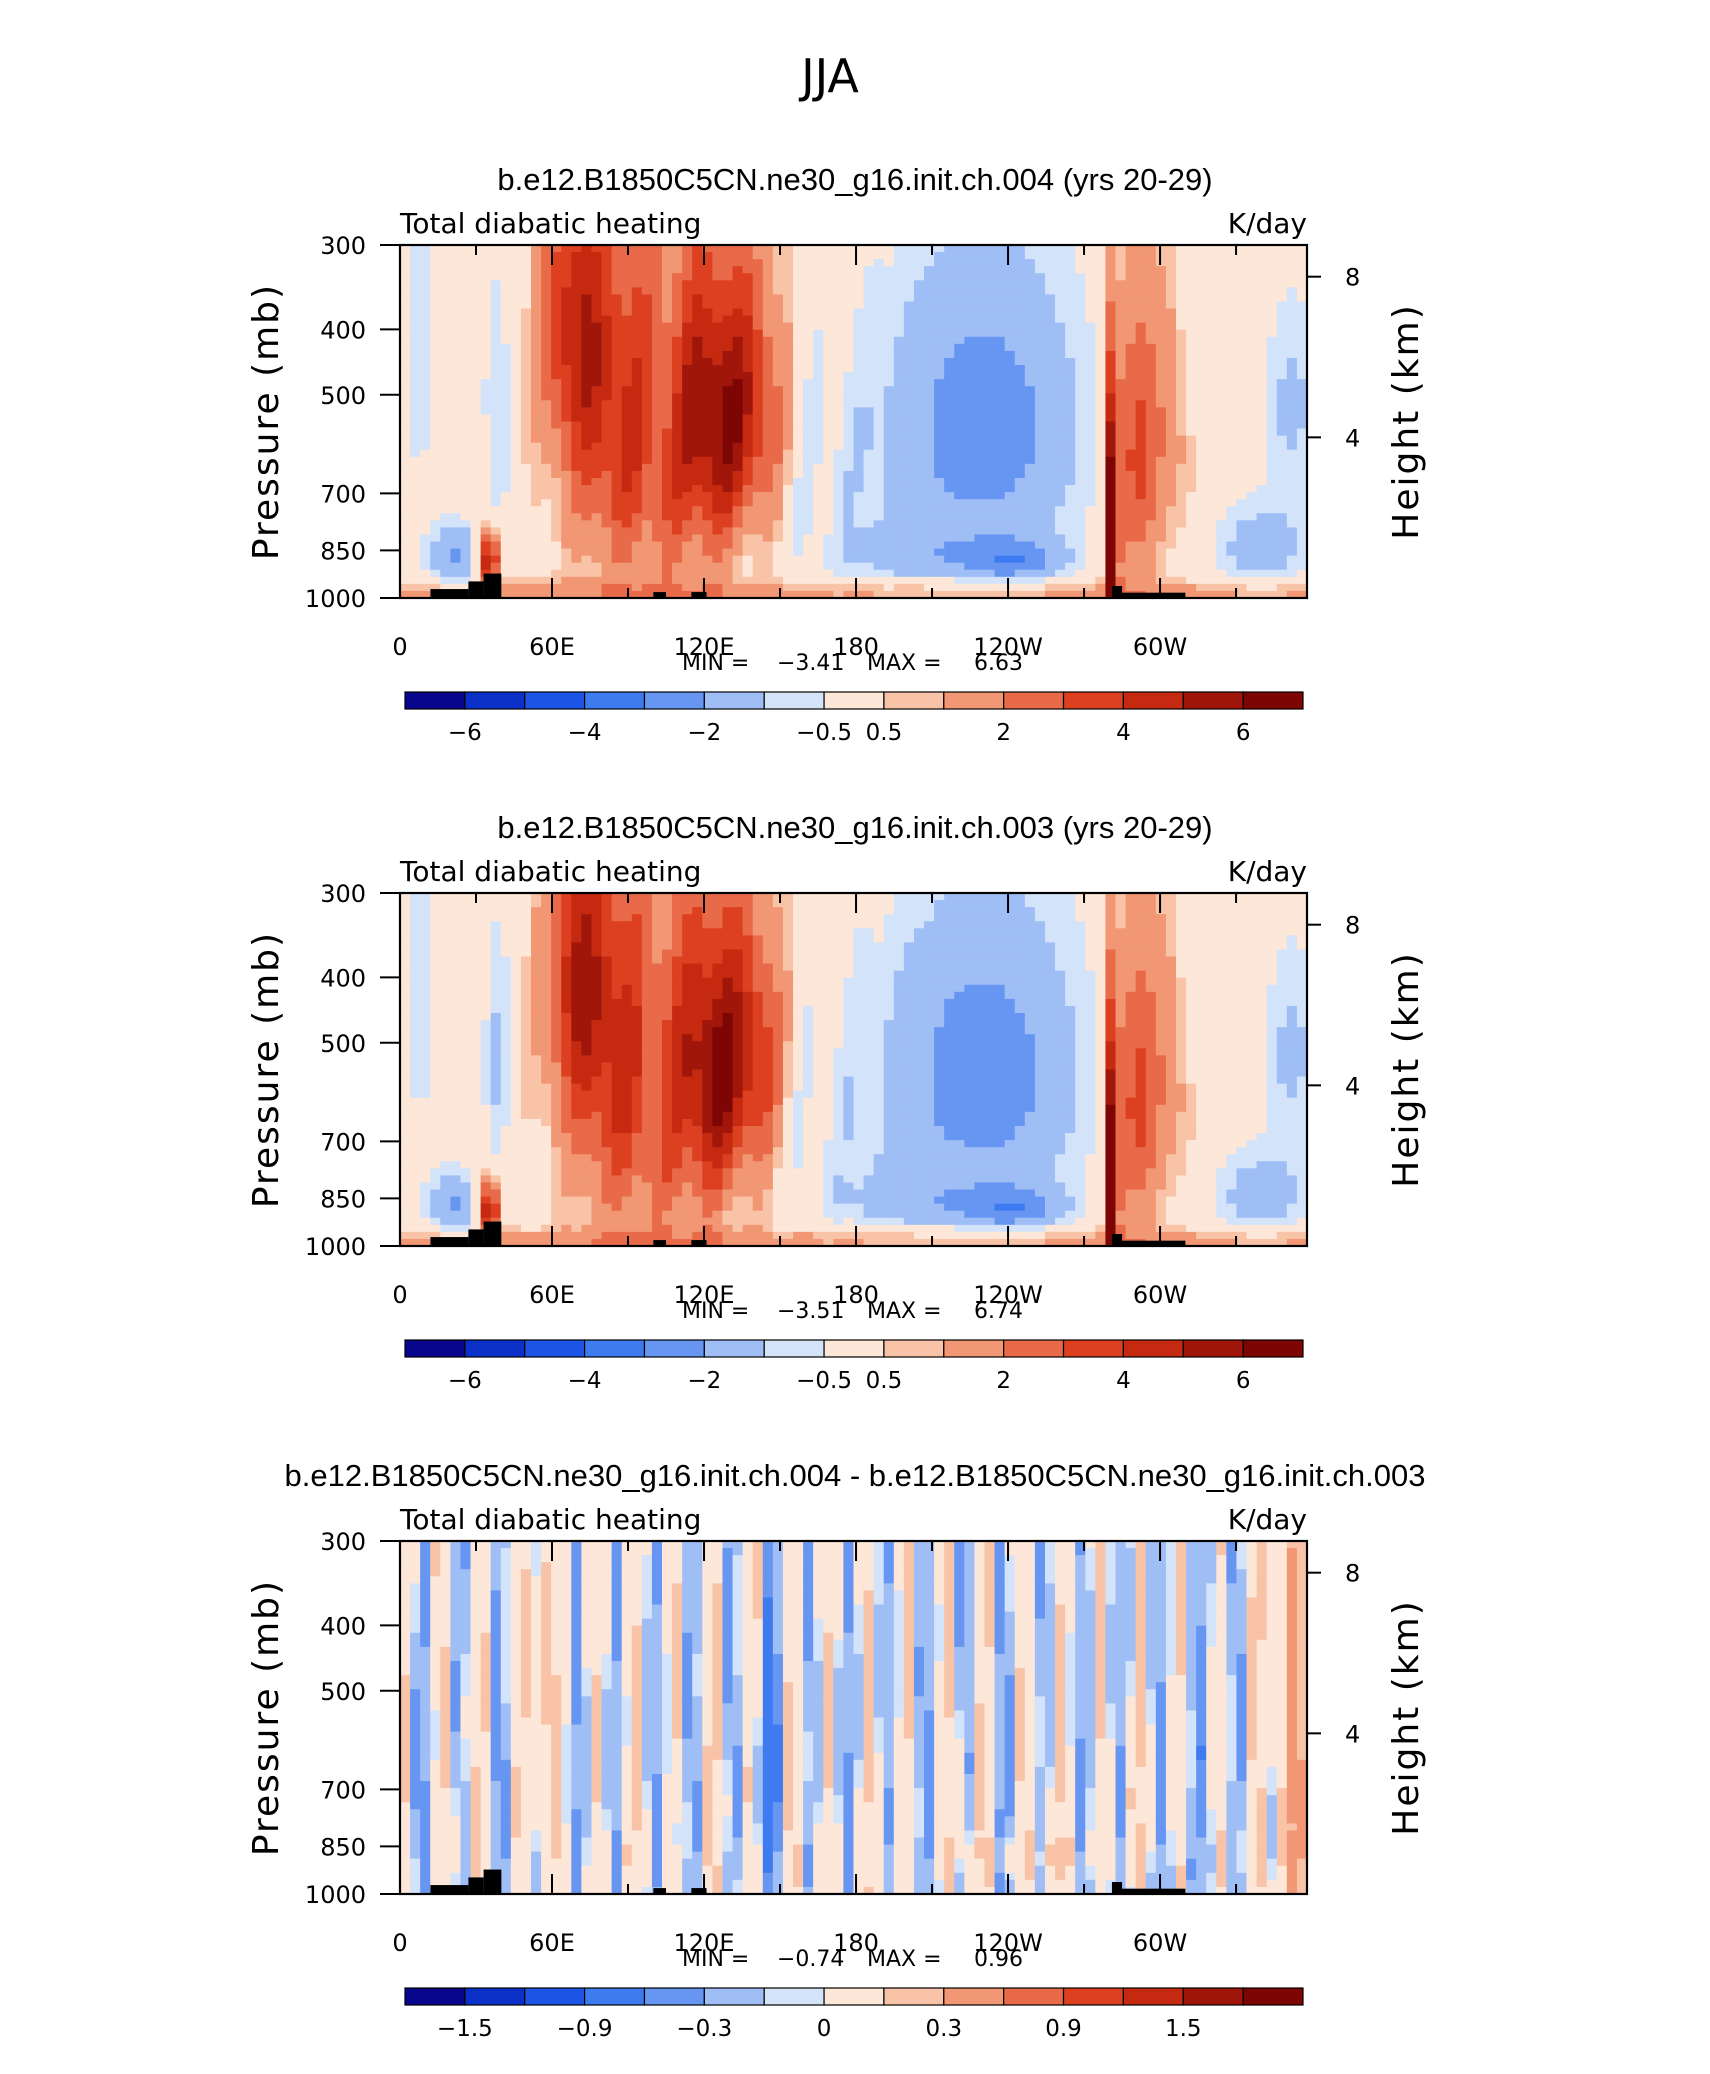  I want to click on colorbar-label: −0.5, so click(824, 733).